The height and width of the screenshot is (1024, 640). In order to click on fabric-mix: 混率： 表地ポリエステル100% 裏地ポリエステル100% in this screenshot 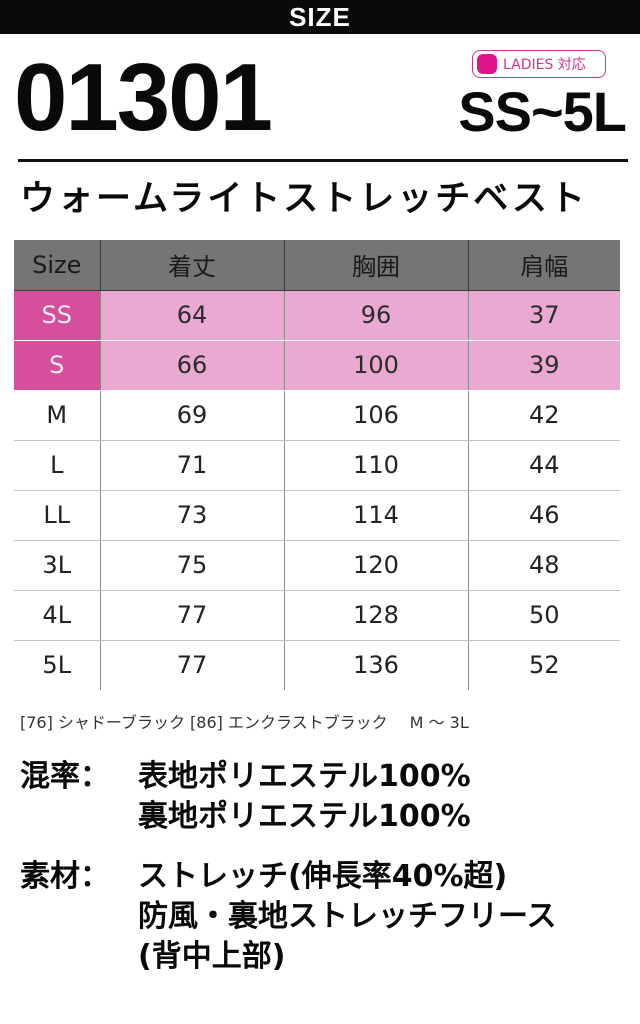, I will do `click(320, 797)`.